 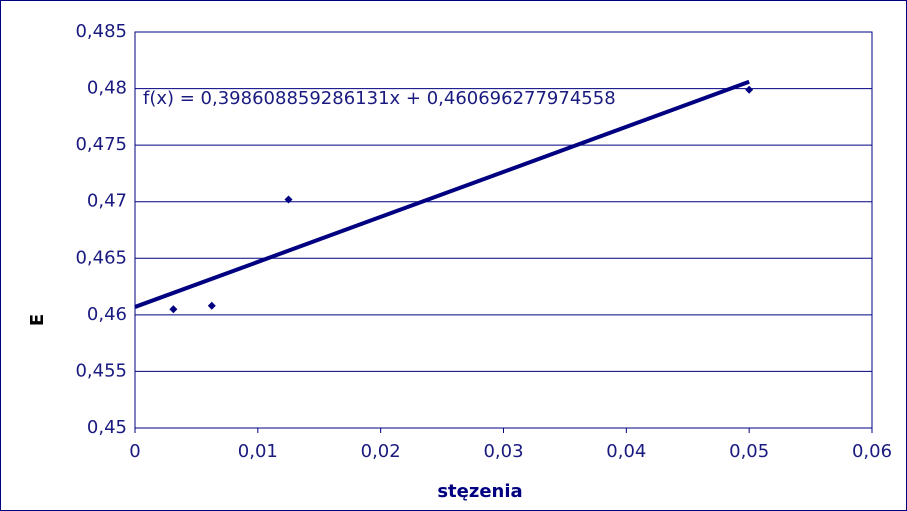 I want to click on x-tick-label: 0,04, so click(x=626, y=451).